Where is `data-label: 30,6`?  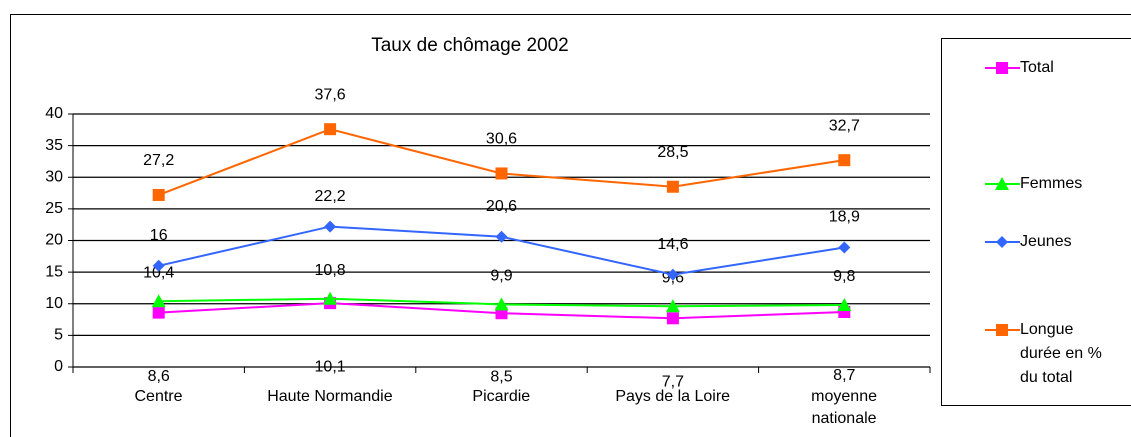
data-label: 30,6 is located at coordinates (501, 139).